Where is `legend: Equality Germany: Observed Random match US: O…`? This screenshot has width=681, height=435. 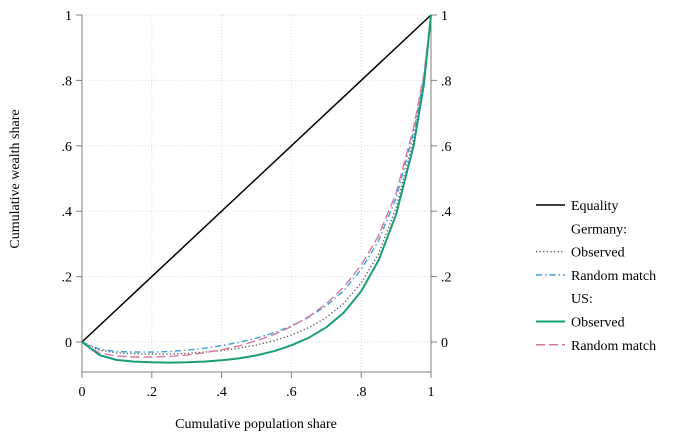 legend: Equality Germany: Observed Random match US: O… is located at coordinates (596, 276).